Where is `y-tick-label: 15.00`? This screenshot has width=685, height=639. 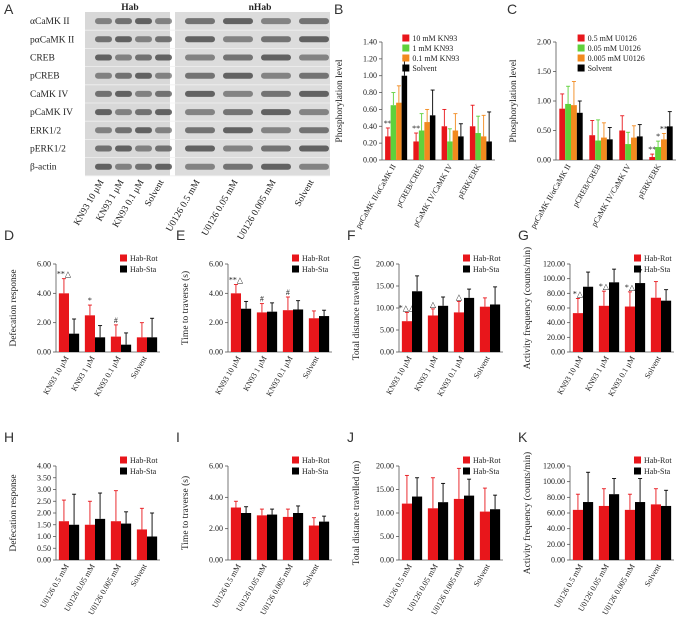 y-tick-label: 15.00 is located at coordinates (385, 489).